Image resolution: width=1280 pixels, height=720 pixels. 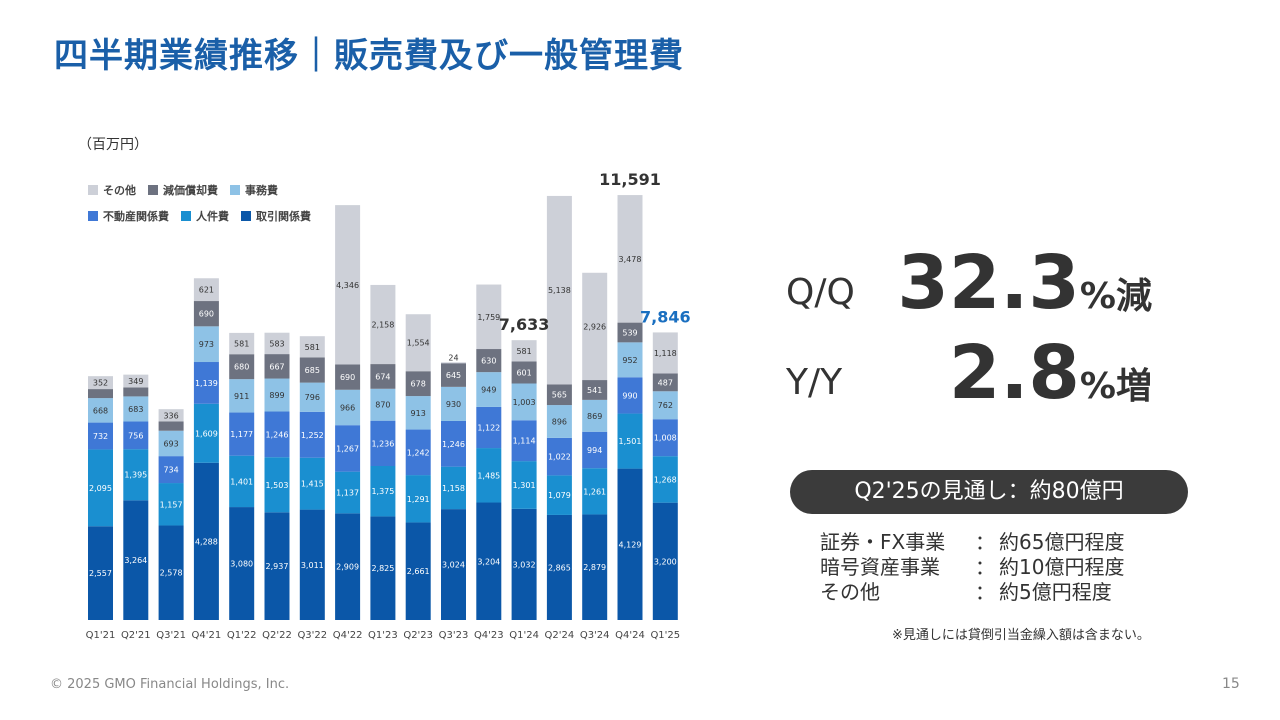 I want to click on data-label: 2,158, so click(x=382, y=325).